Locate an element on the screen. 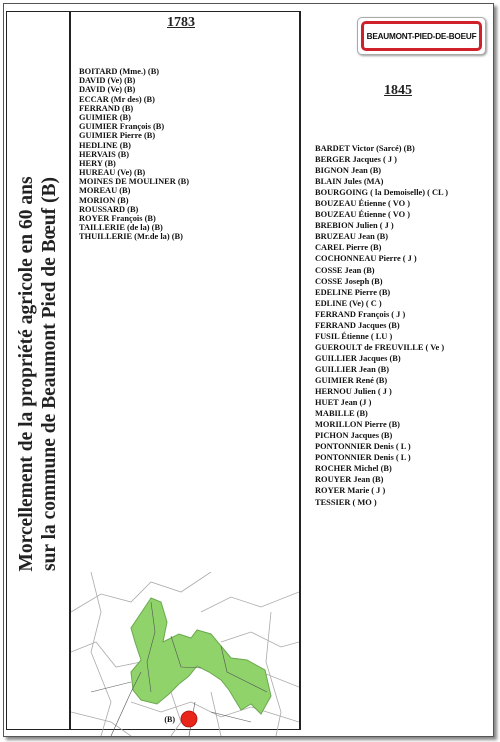  owner-name: FERRAND (B) is located at coordinates (106, 108).